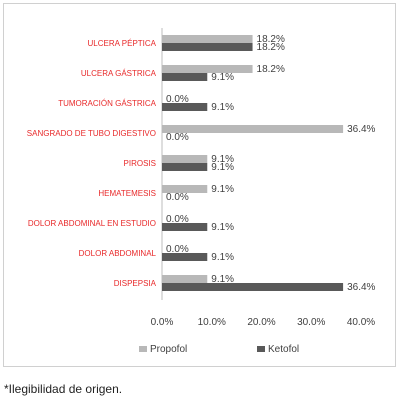  Describe the element at coordinates (361, 322) in the screenshot. I see `x-tick-label: 40.0%` at that location.